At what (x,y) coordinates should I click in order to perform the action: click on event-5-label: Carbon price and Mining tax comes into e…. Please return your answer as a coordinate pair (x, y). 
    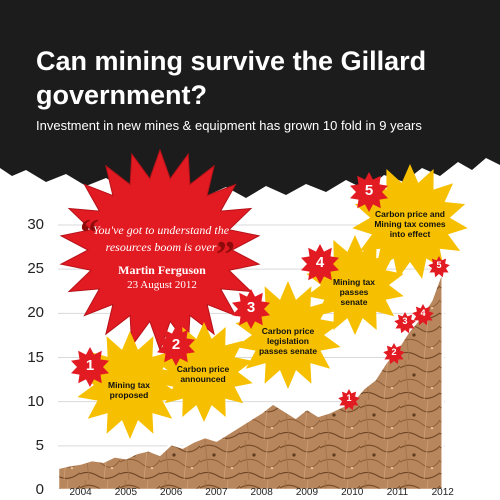
    Looking at the image, I should click on (410, 224).